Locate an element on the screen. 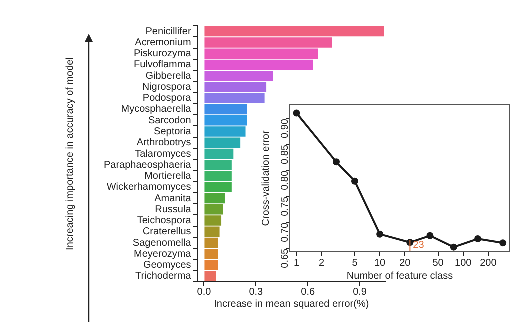 This screenshot has height=332, width=521. y-tick-label: Meyerozyma is located at coordinates (163, 254).